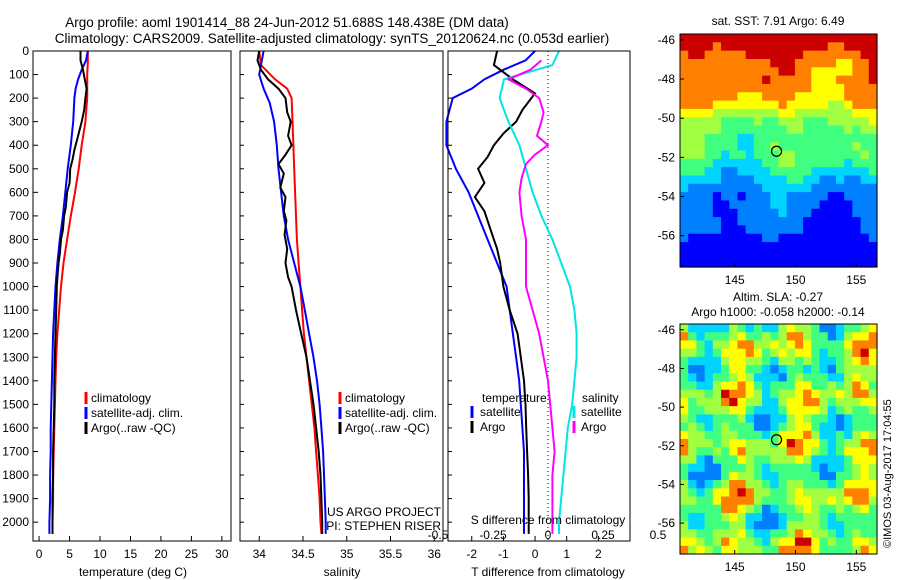 The height and width of the screenshot is (580, 900). What do you see at coordinates (778, 150) in the screenshot?
I see `sst-map-frame` at bounding box center [778, 150].